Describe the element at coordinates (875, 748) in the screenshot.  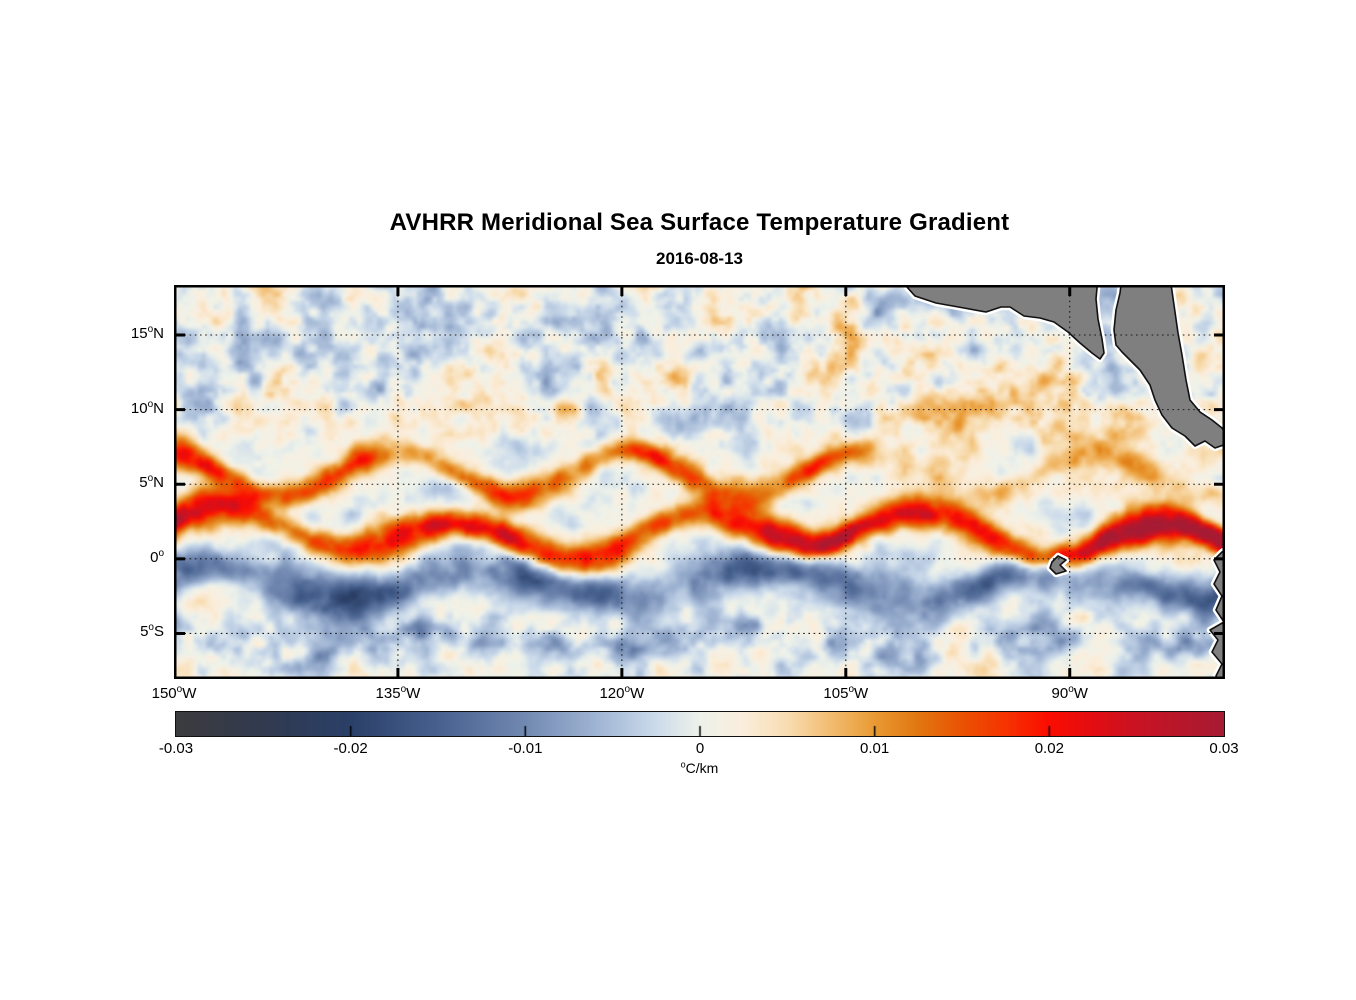
I see `colorbar-tick-label-0.01: 0.01` at that location.